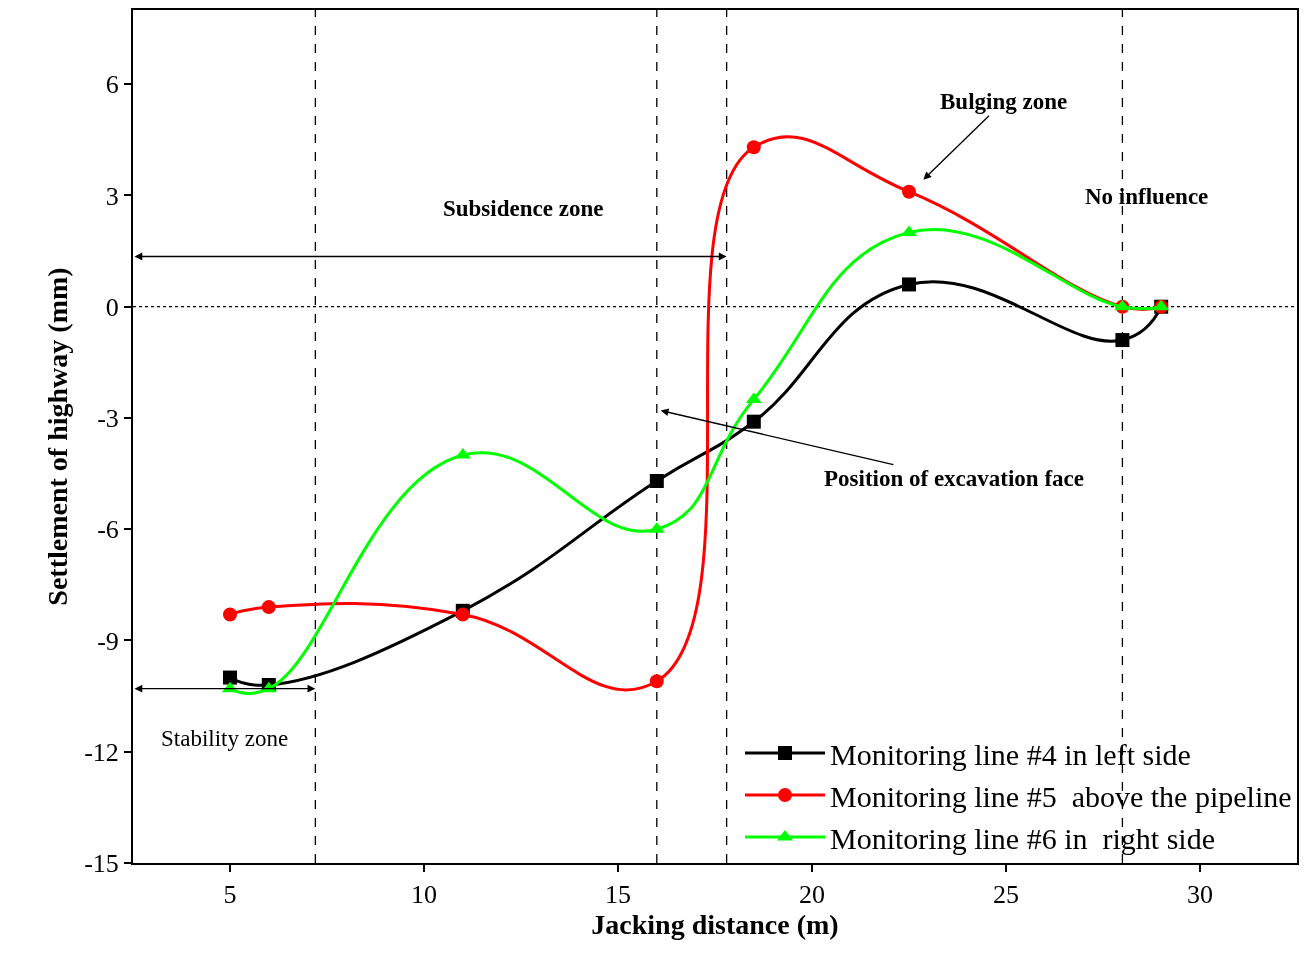  What do you see at coordinates (715, 925) in the screenshot?
I see `x-axis-title: Jacking distance (m)` at bounding box center [715, 925].